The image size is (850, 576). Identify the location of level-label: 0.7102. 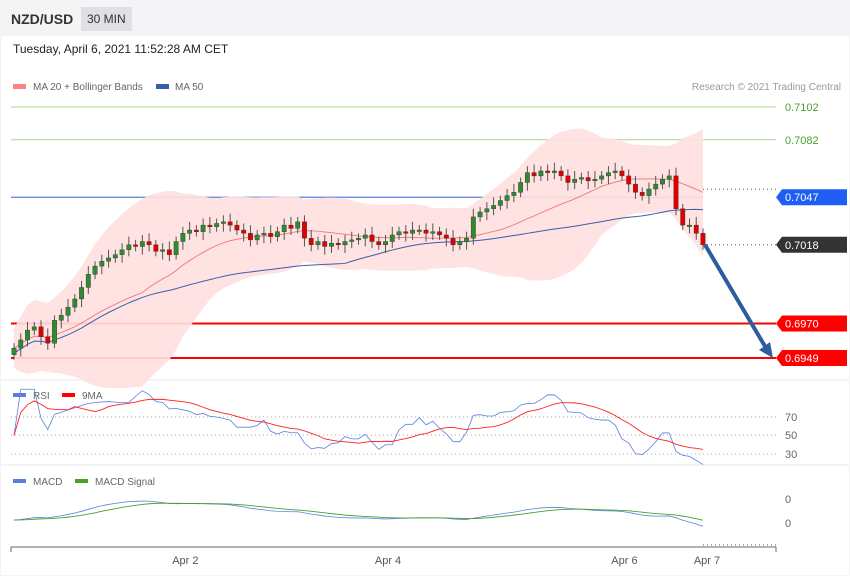
(802, 108).